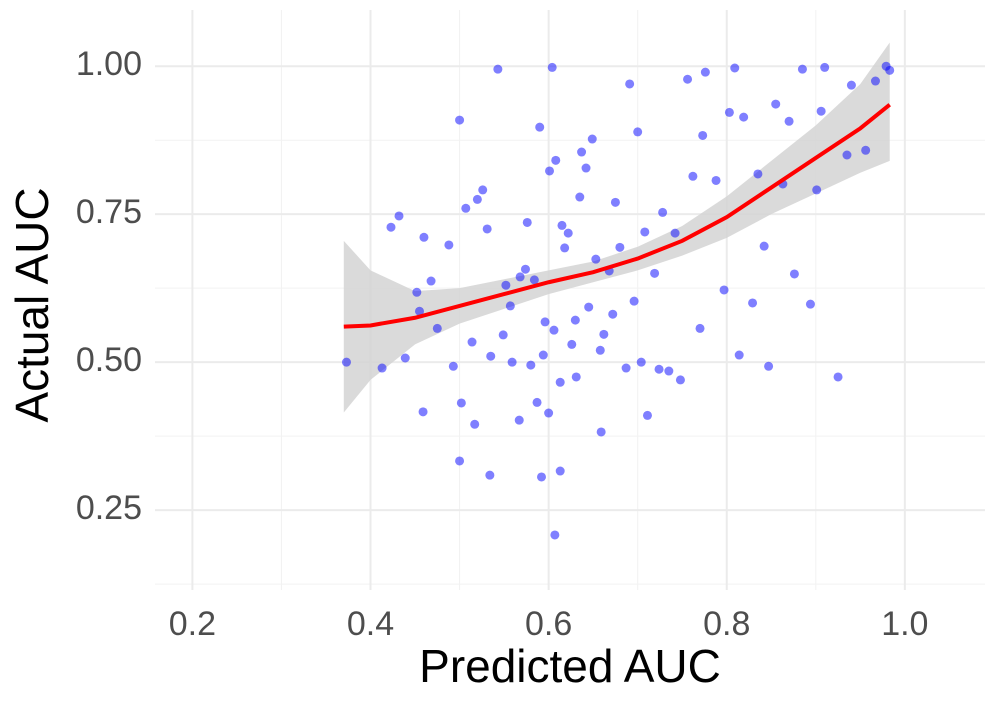 The height and width of the screenshot is (712, 997). What do you see at coordinates (109, 212) in the screenshot?
I see `y-tick-label: 0.75` at bounding box center [109, 212].